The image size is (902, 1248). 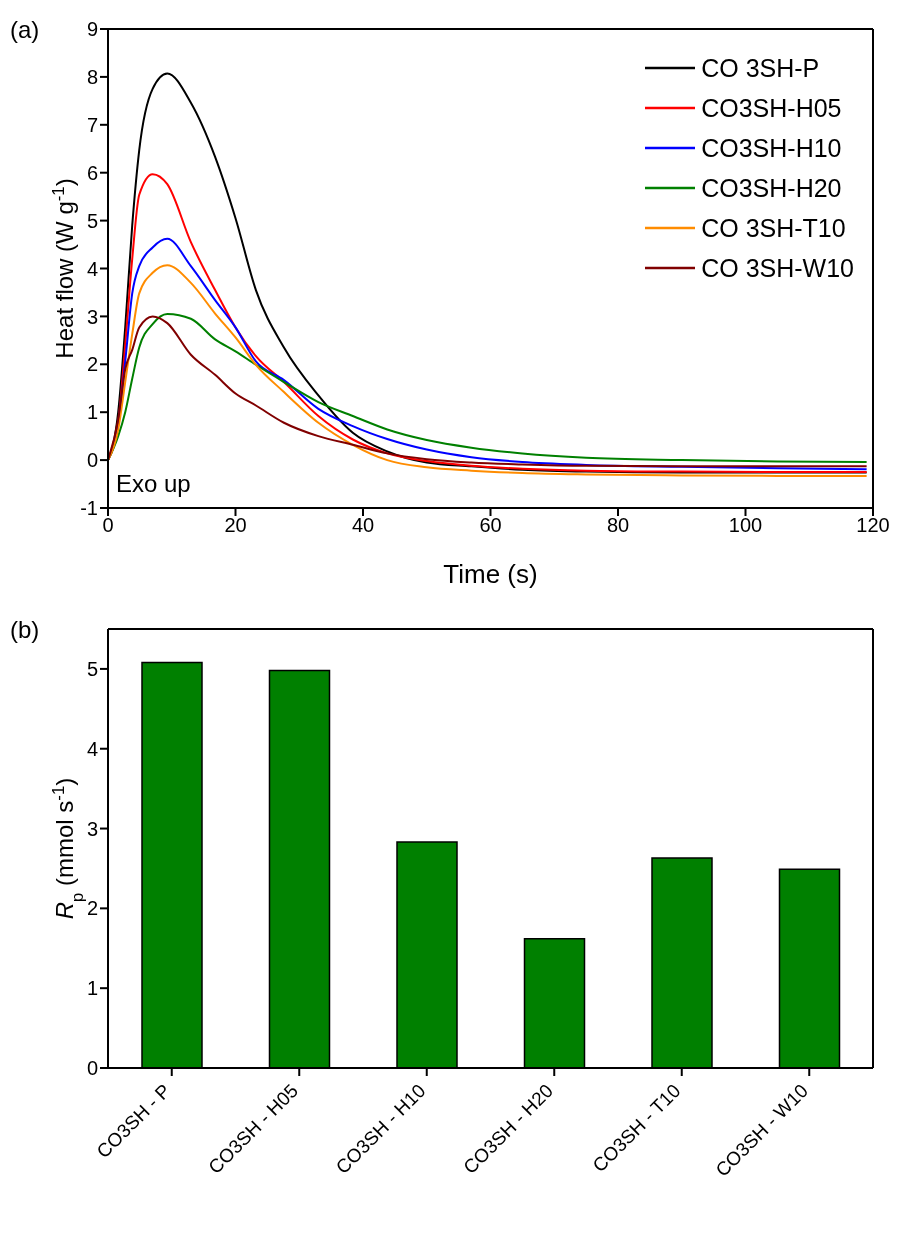 What do you see at coordinates (108, 525) in the screenshot?
I see `x-tick-label: 0` at bounding box center [108, 525].